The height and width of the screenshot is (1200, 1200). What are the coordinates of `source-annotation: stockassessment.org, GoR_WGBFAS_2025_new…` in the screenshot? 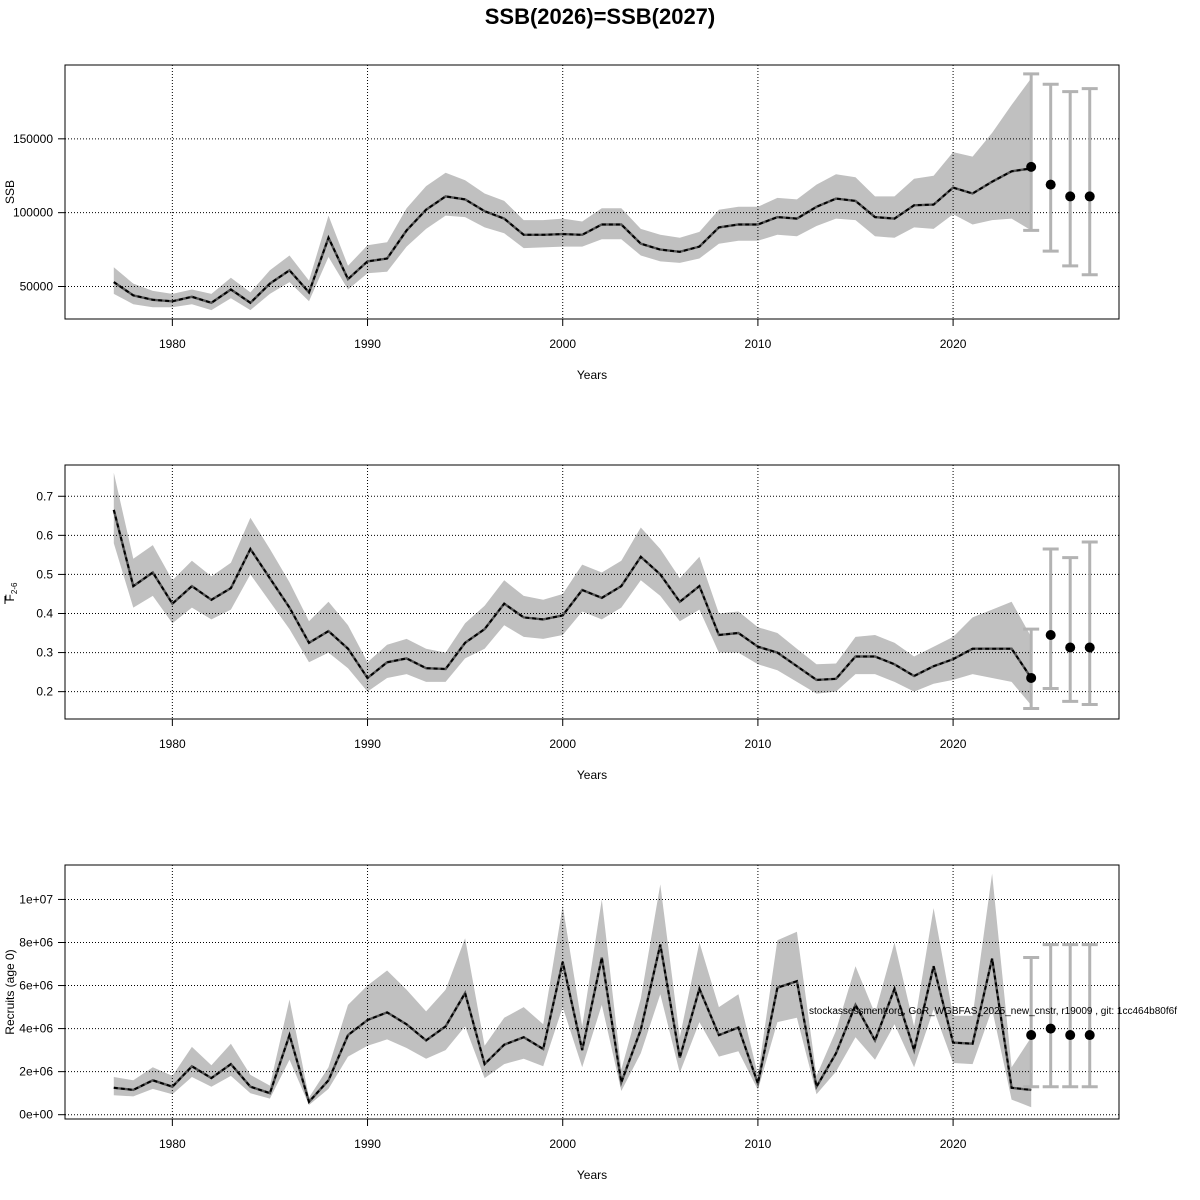 It's located at (993, 1011).